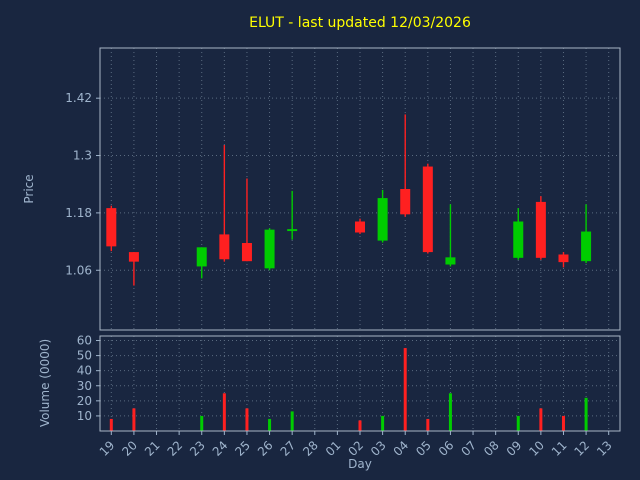  Describe the element at coordinates (78, 213) in the screenshot. I see `price-tick-label: 1.18` at that location.